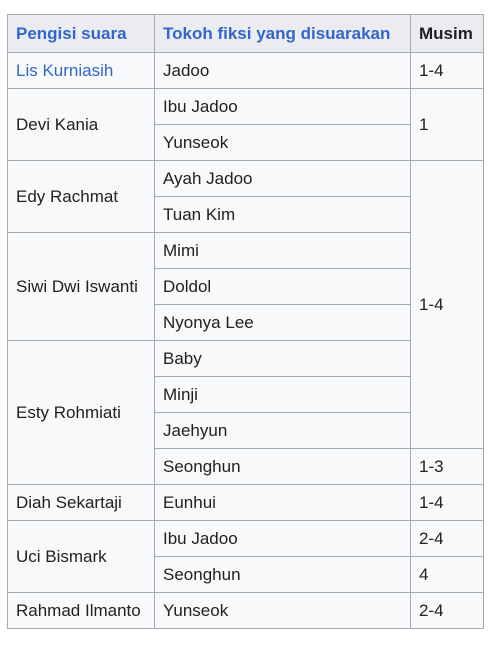 The width and height of the screenshot is (493, 665). I want to click on actor-cell: Uci Bismark, so click(81, 556).